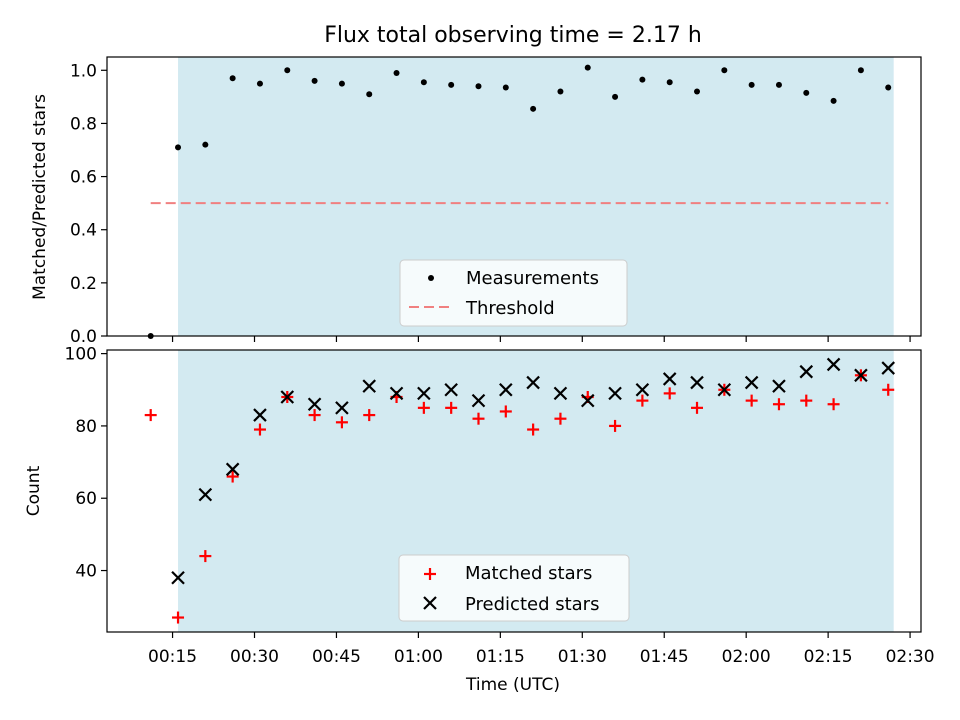 The height and width of the screenshot is (720, 960). I want to click on bottom-y-tick-label: 60, so click(86, 499).